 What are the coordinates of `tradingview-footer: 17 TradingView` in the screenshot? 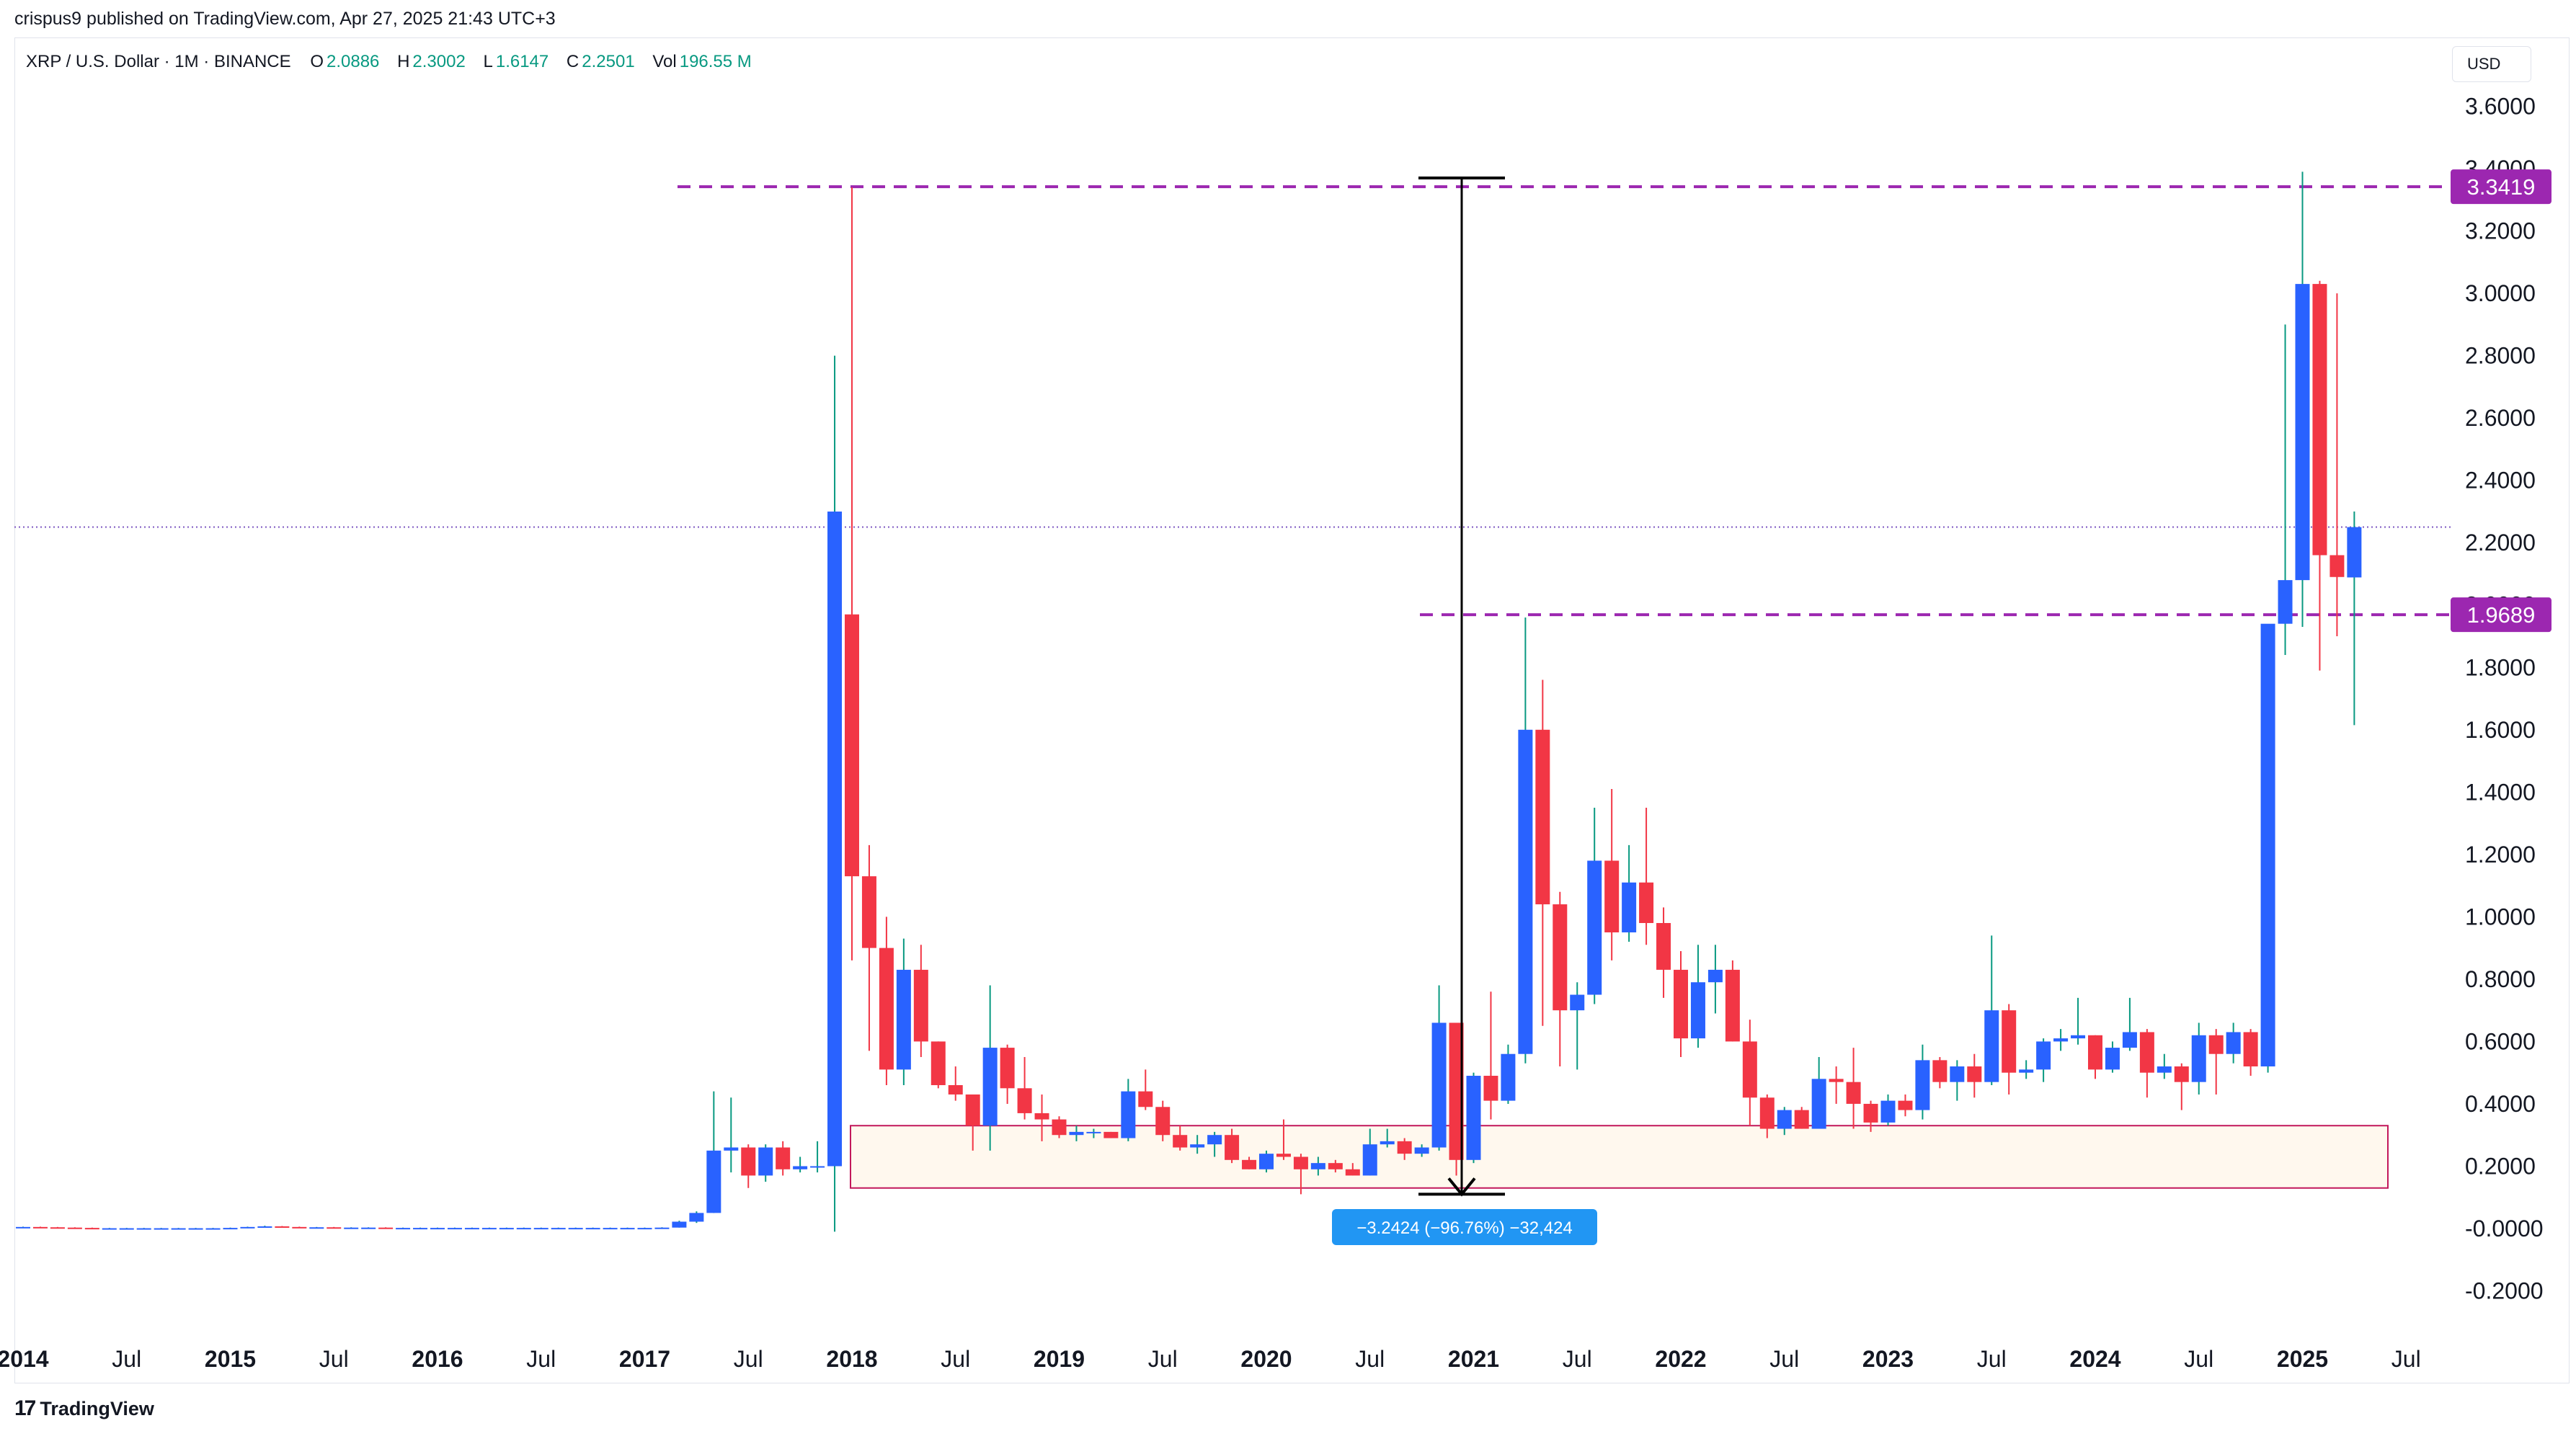 It's located at (84, 1408).